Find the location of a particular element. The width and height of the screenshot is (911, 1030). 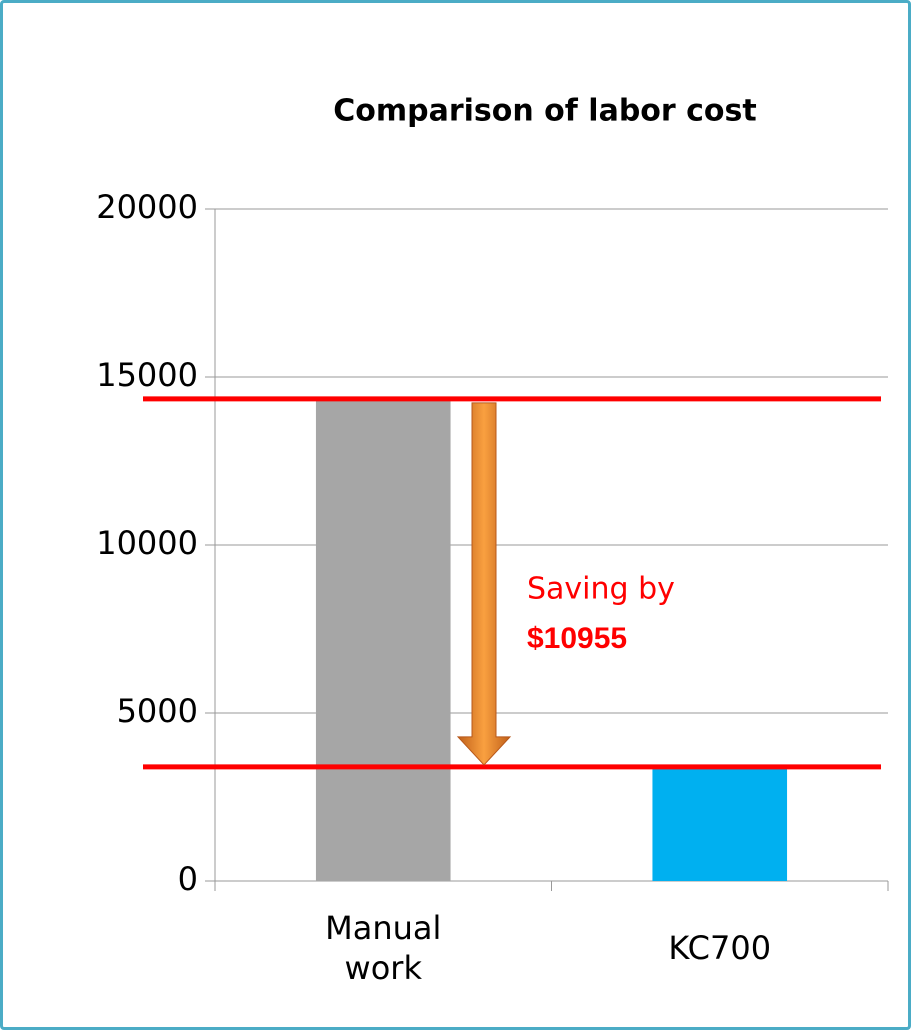

y-tick-label: 20000 is located at coordinates (147, 207).